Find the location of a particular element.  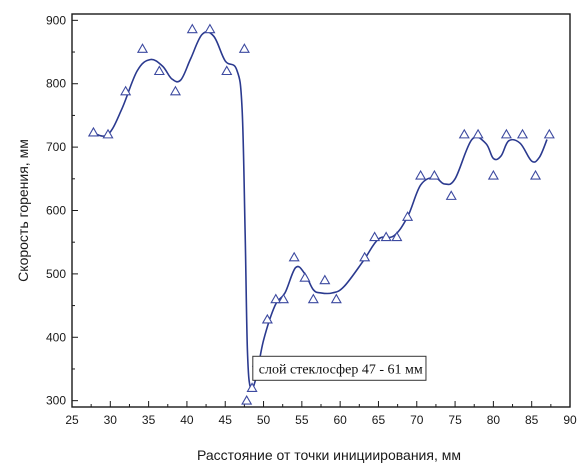

x-tick-label: 50 is located at coordinates (264, 420).